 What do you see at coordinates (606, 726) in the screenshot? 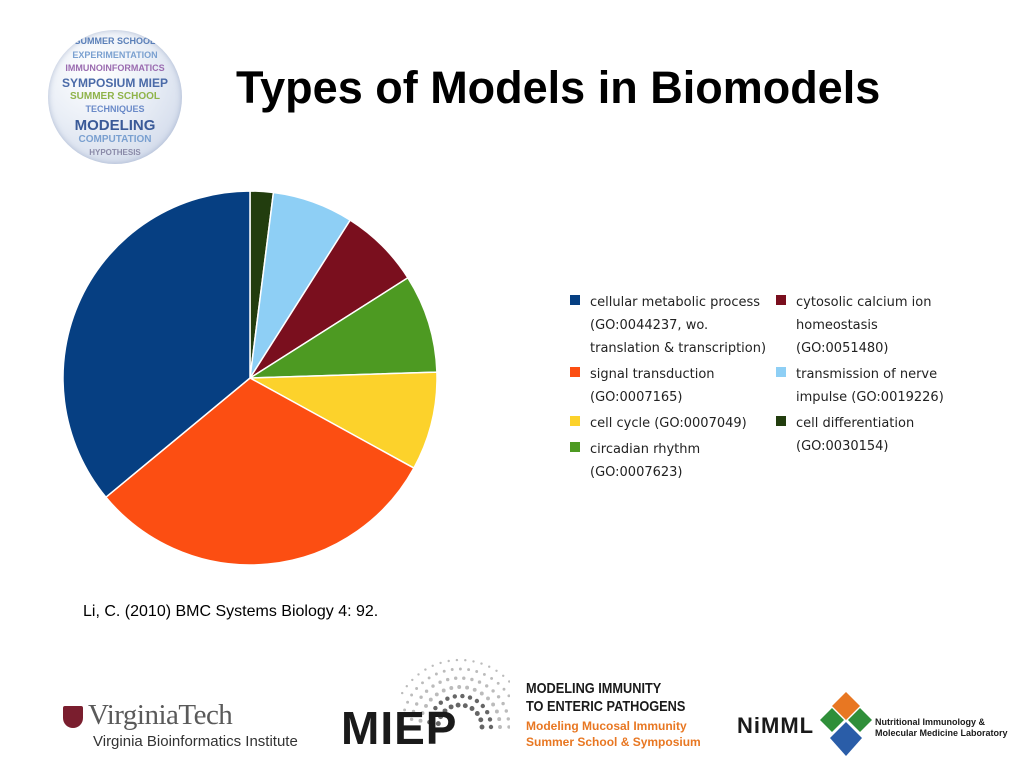
I see `miep-line-3: Modeling Mucosal Immunity` at bounding box center [606, 726].